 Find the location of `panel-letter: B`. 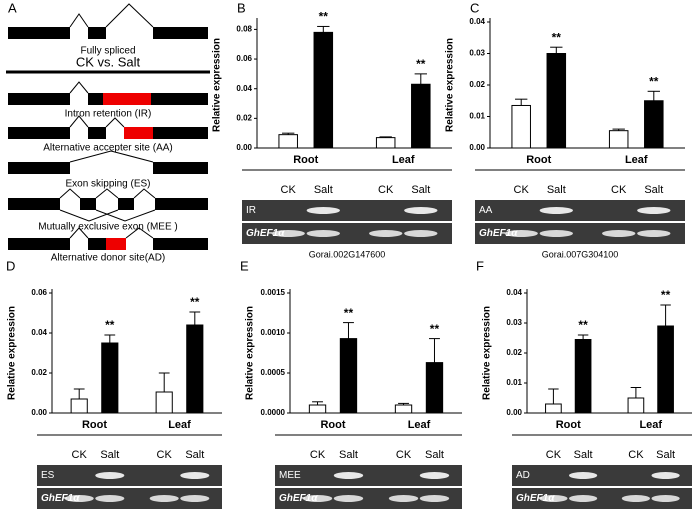

panel-letter: B is located at coordinates (241, 7).